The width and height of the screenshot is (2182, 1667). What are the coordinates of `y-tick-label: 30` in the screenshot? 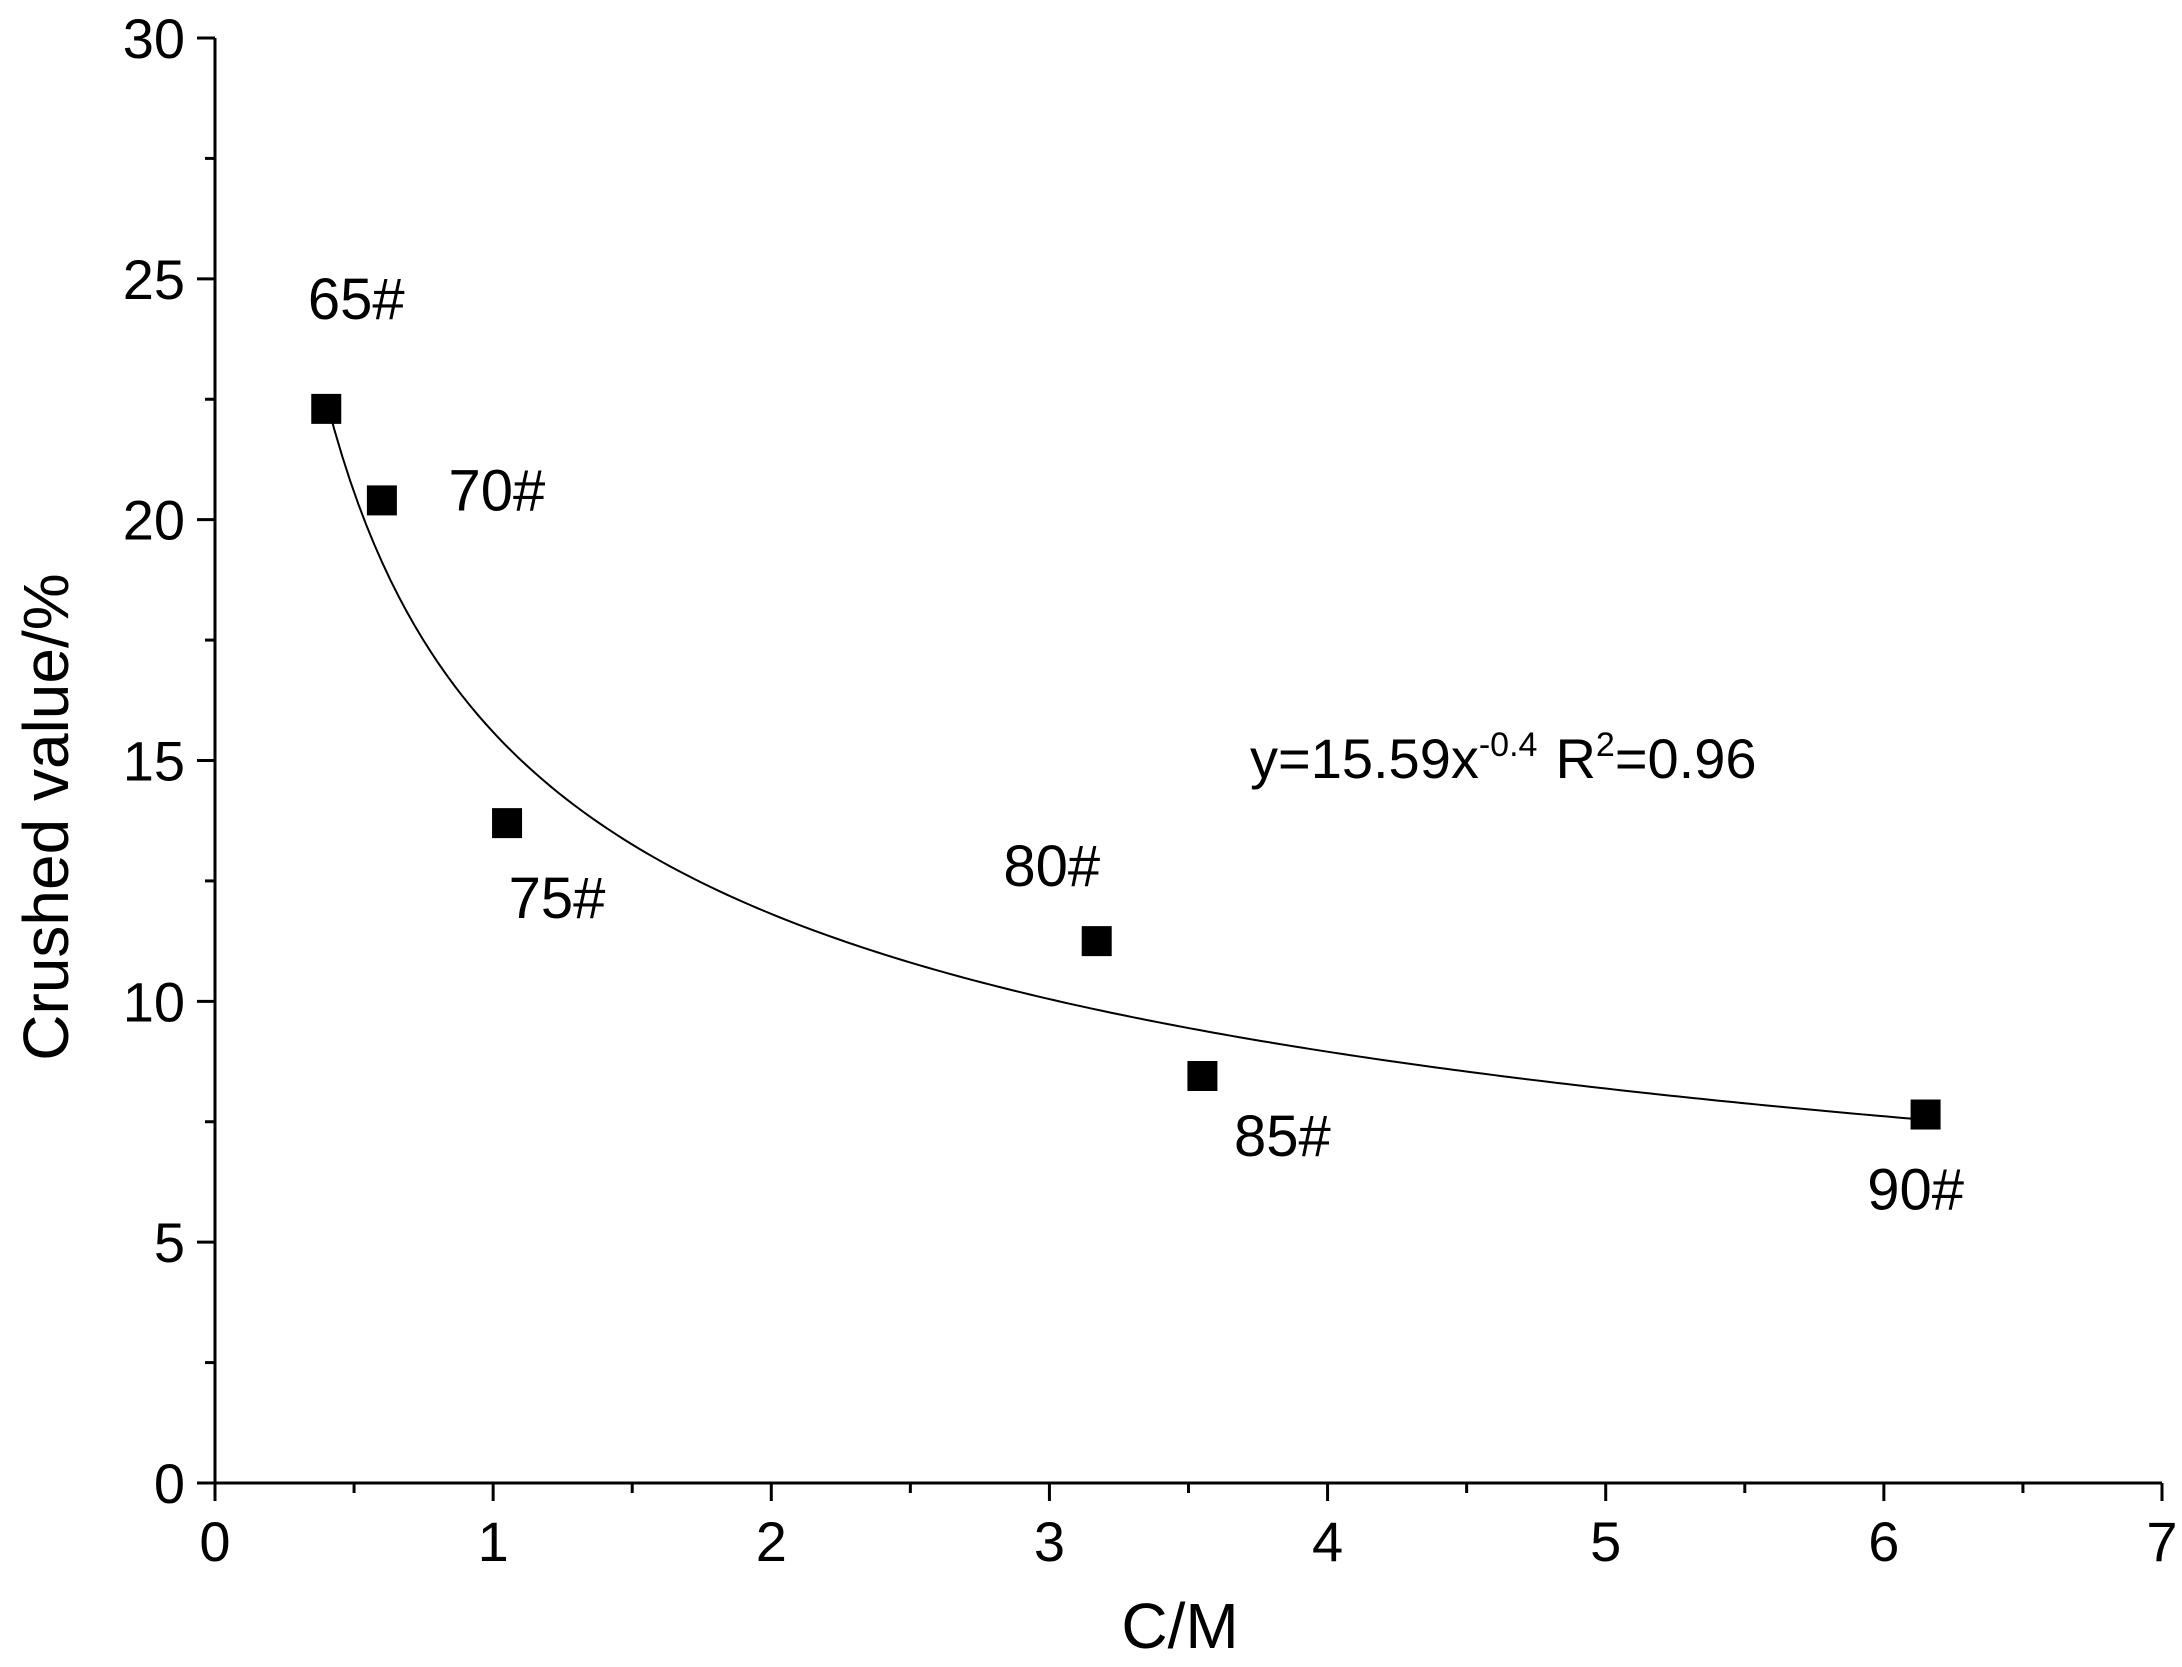 It's located at (154, 38).